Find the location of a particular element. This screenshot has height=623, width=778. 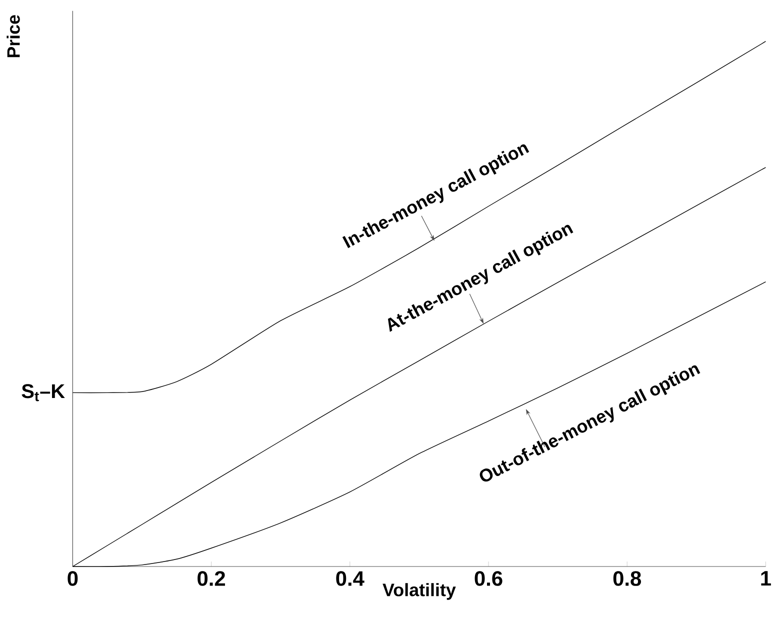

x-axis-title: Volatility is located at coordinates (419, 591).